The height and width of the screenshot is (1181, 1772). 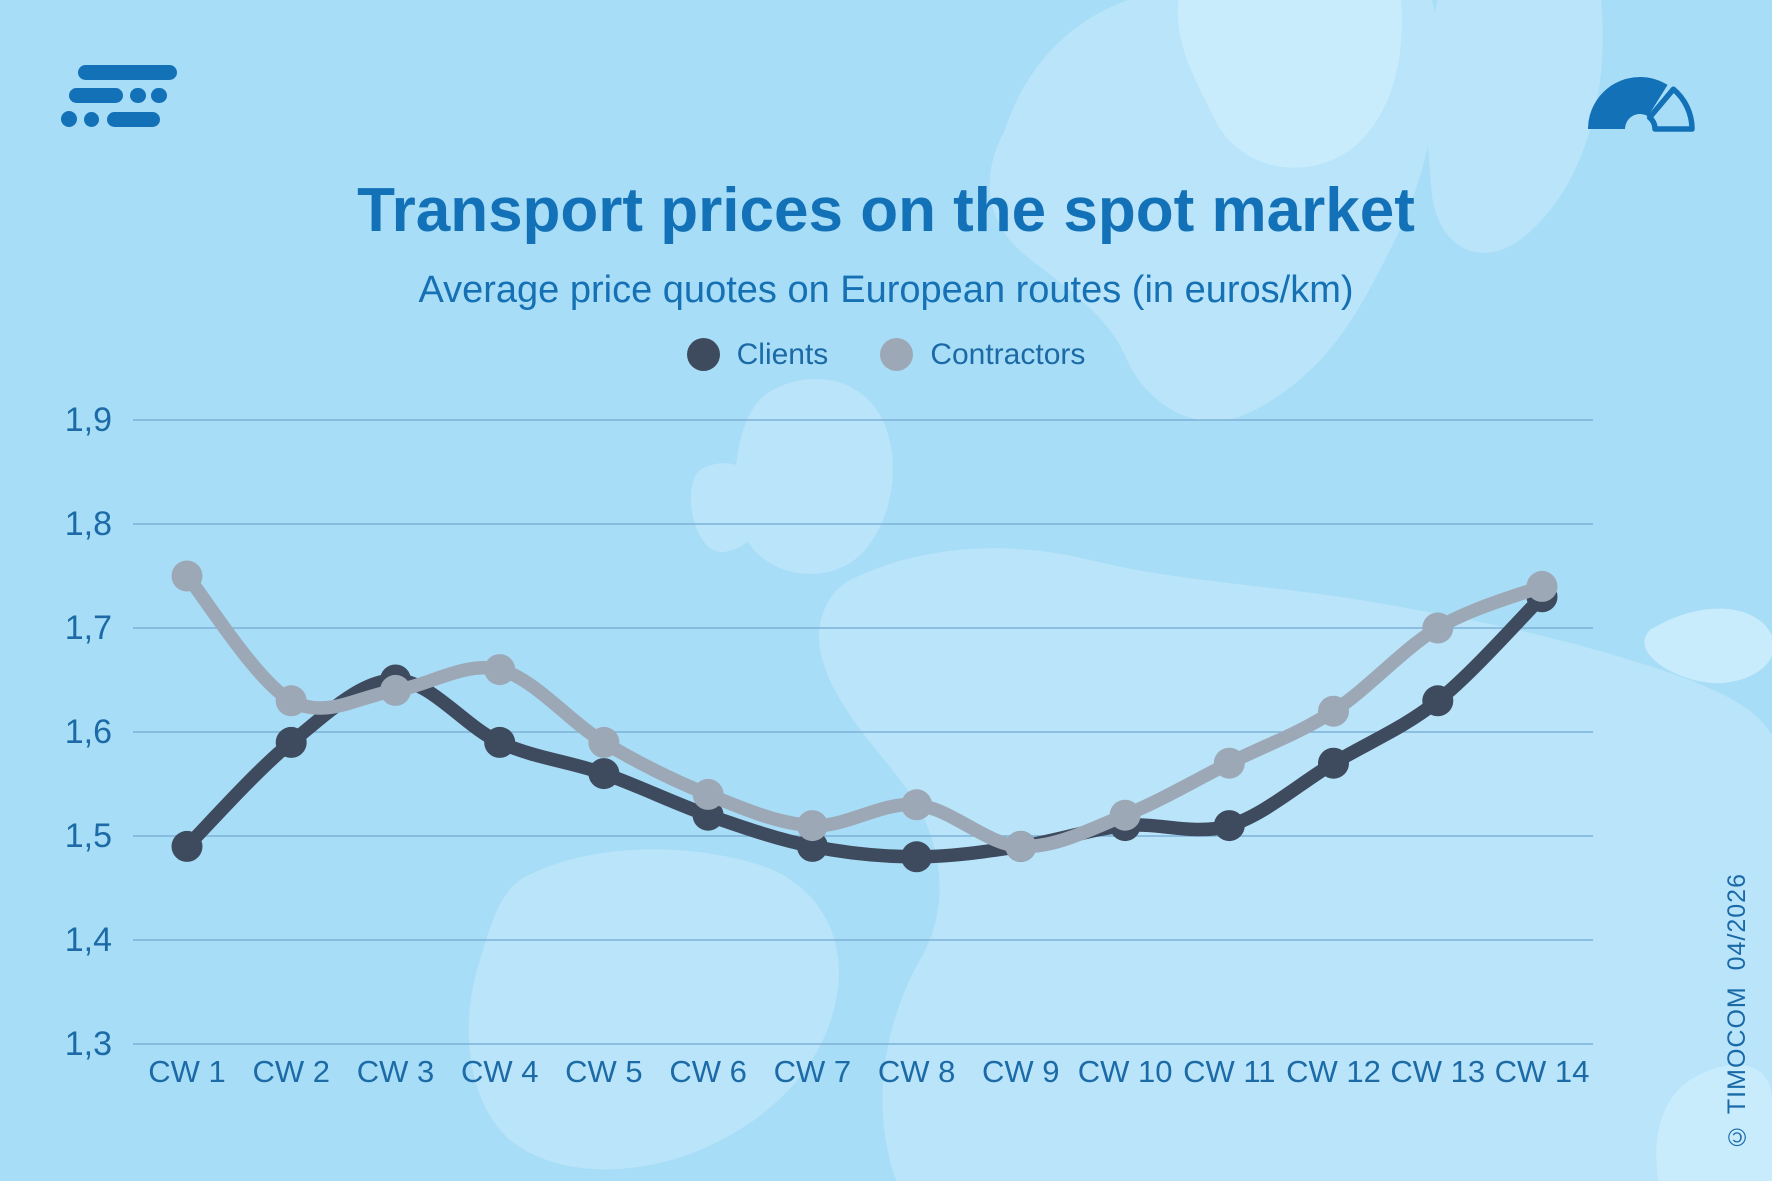 What do you see at coordinates (396, 1071) in the screenshot?
I see `x-tick-label: CW 3` at bounding box center [396, 1071].